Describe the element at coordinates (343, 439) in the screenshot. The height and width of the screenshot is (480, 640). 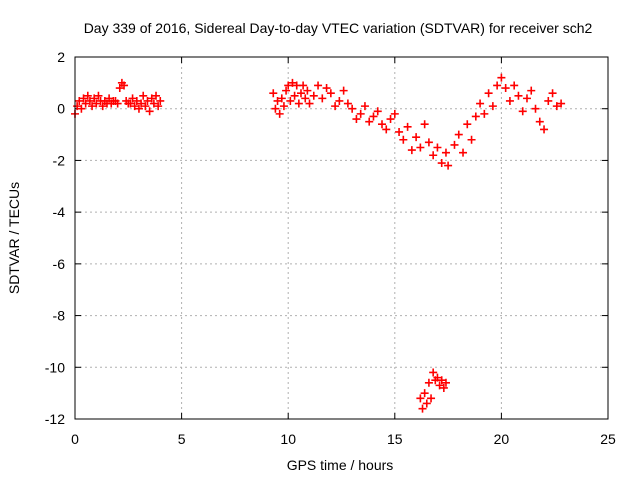
I see `x-tick-labels: 0 5 10 15 20 25` at that location.